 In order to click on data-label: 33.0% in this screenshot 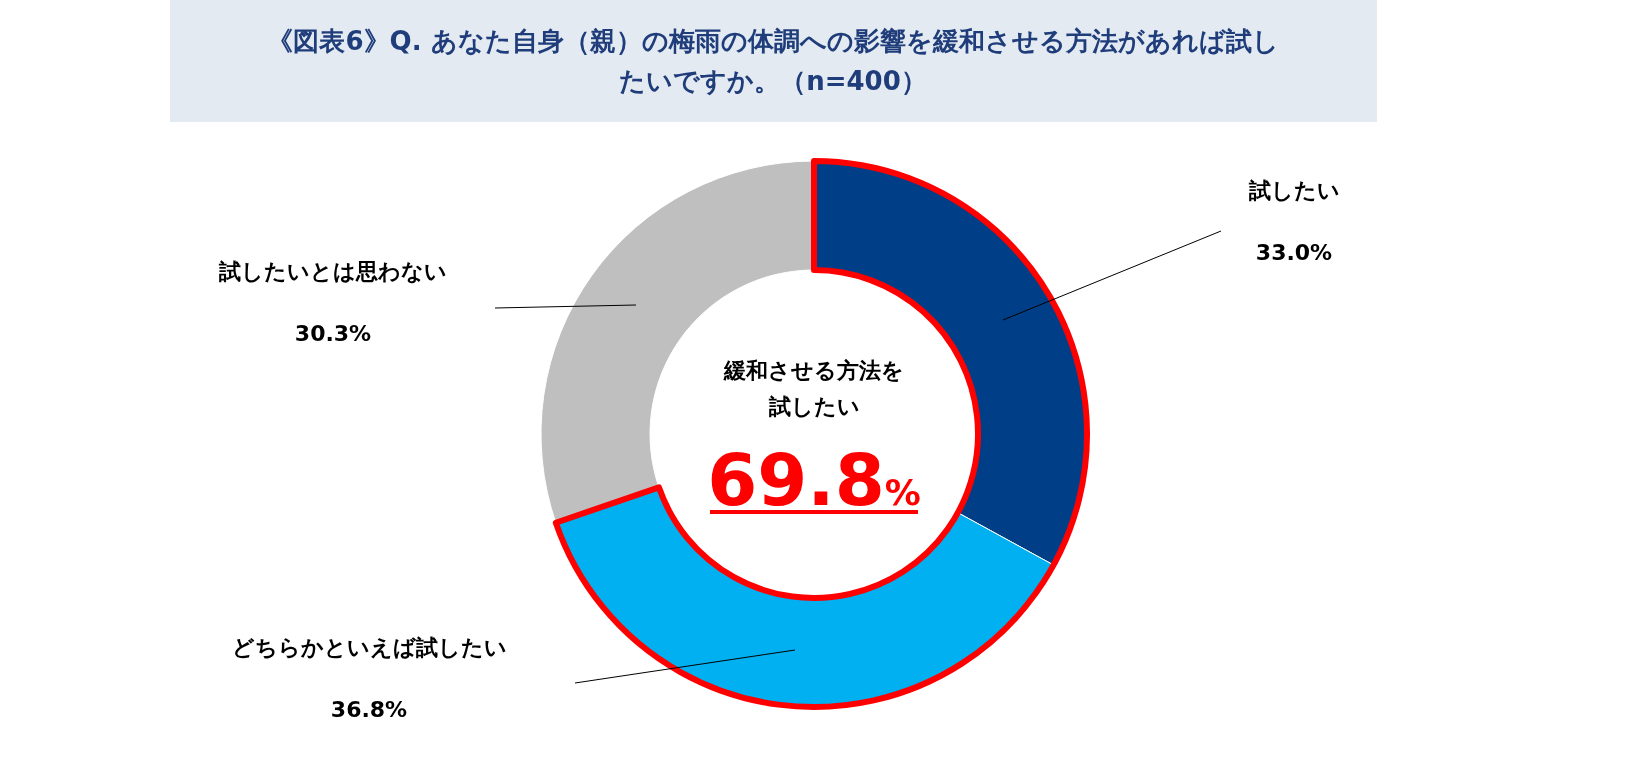, I will do `click(1294, 252)`.